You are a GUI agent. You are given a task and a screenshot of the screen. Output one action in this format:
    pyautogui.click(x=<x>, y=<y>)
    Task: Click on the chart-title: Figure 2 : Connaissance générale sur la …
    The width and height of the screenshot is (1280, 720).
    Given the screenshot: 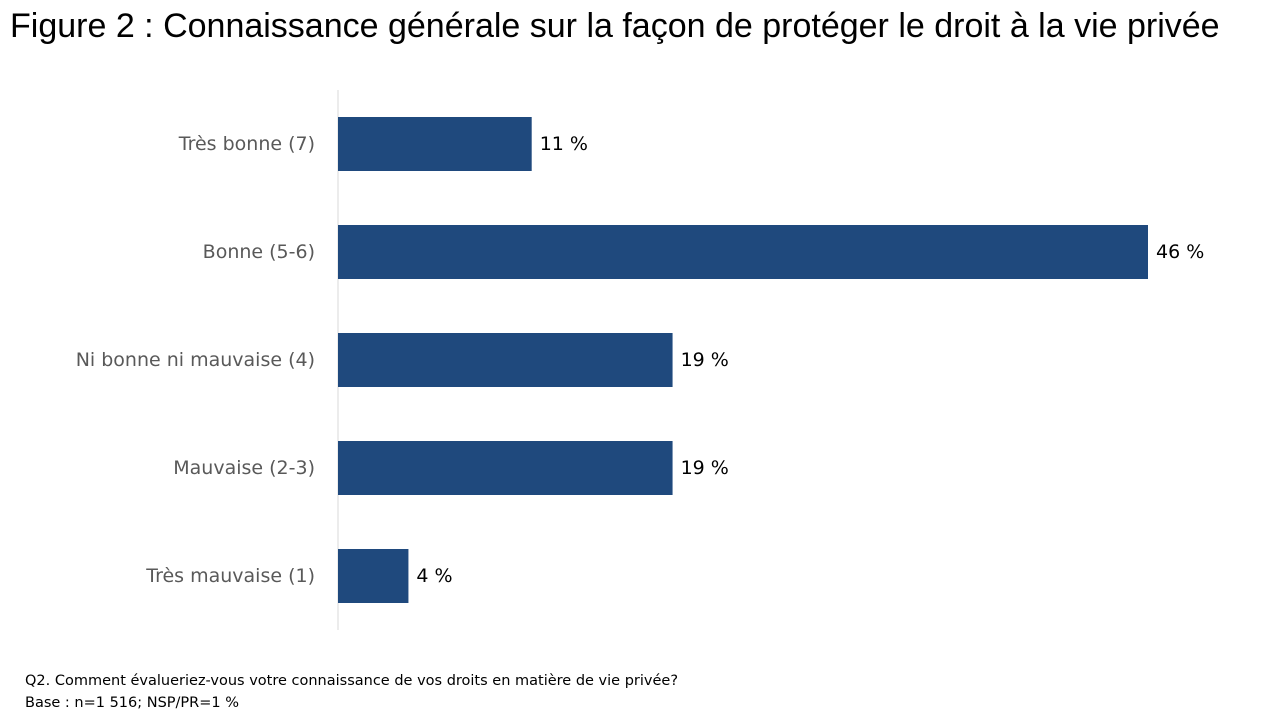 What is the action you would take?
    pyautogui.click(x=615, y=26)
    